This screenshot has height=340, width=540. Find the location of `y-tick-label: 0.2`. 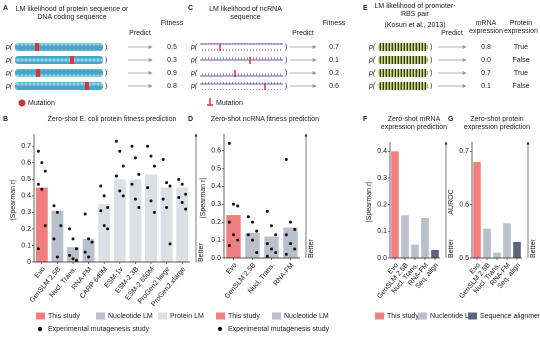

y-tick-label: 0.2 is located at coordinates (26, 229).